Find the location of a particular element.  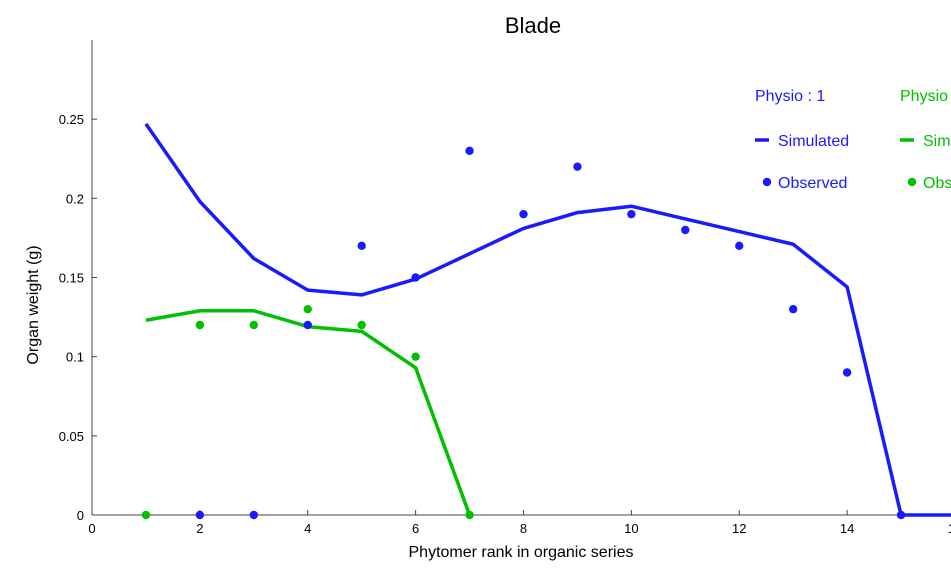

x-tick-label: 16 is located at coordinates (949, 528).